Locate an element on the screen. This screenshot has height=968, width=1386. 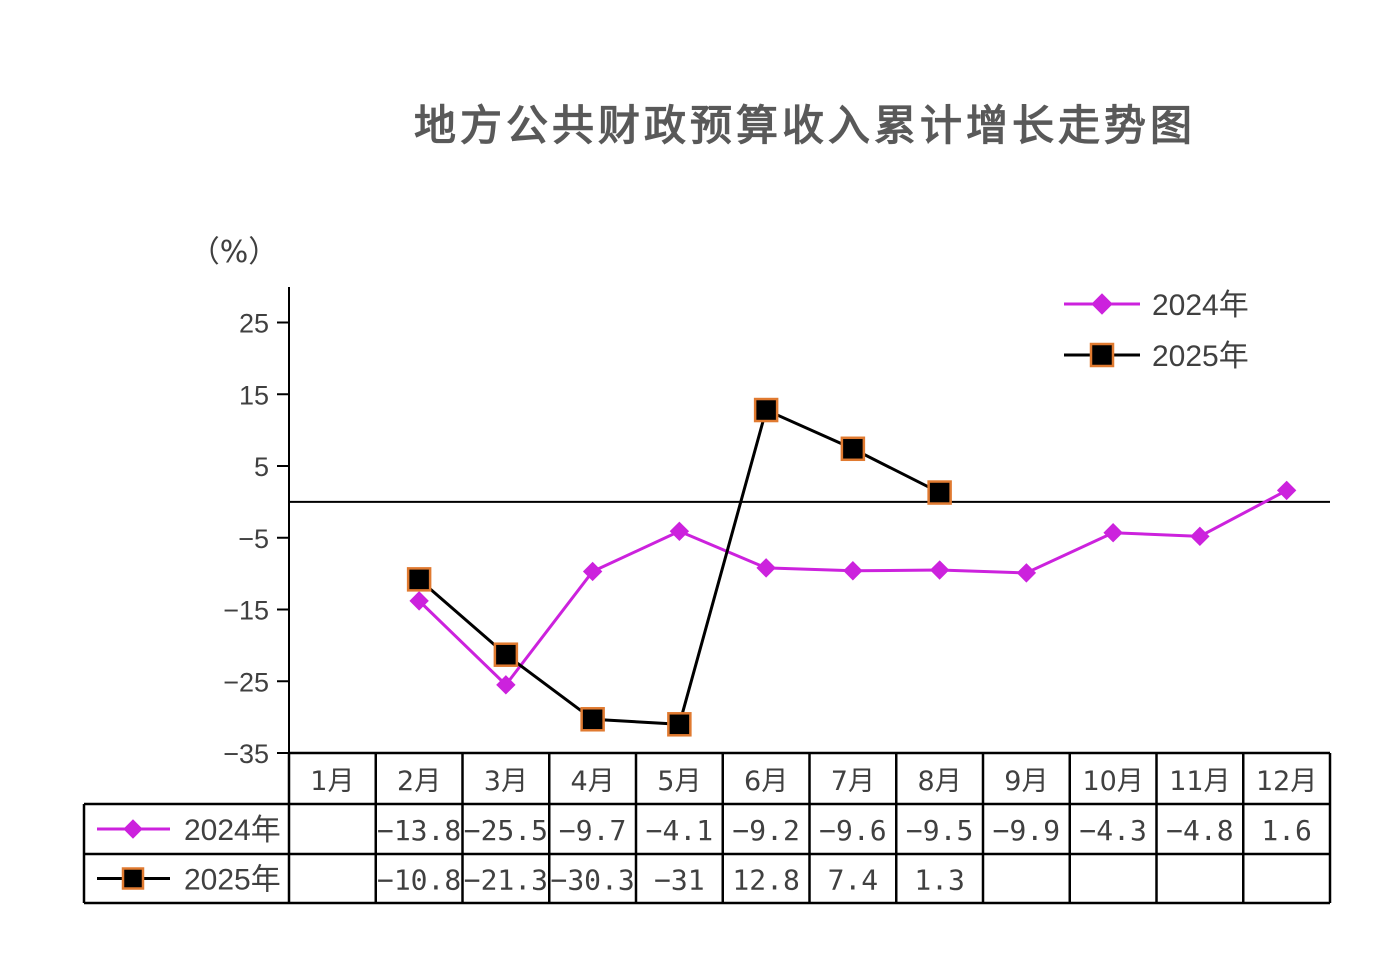
y-tick-label: −35 is located at coordinates (246, 754).